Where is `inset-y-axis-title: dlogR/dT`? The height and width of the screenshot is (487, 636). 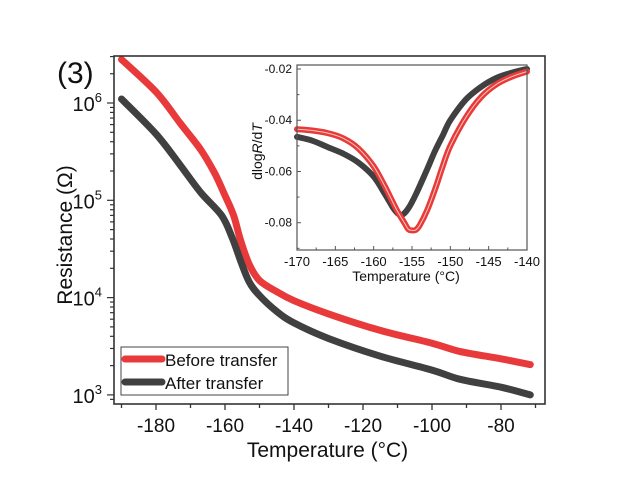 inset-y-axis-title: dlogR/dT is located at coordinates (257, 151).